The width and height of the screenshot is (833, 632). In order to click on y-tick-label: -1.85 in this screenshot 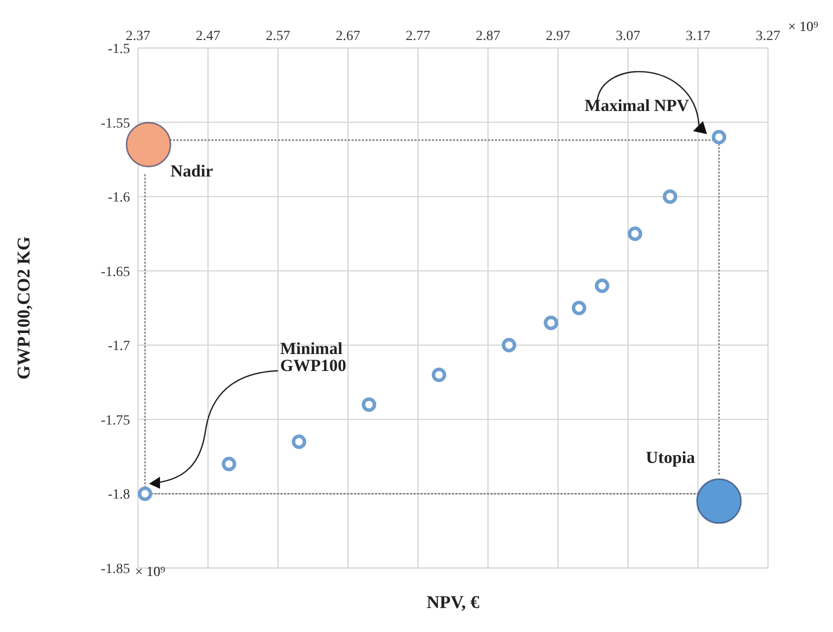, I will do `click(115, 569)`.